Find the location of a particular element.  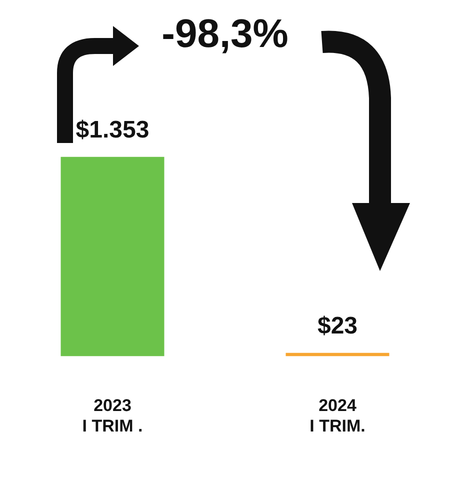

text: -98,3% is located at coordinates (225, 34).